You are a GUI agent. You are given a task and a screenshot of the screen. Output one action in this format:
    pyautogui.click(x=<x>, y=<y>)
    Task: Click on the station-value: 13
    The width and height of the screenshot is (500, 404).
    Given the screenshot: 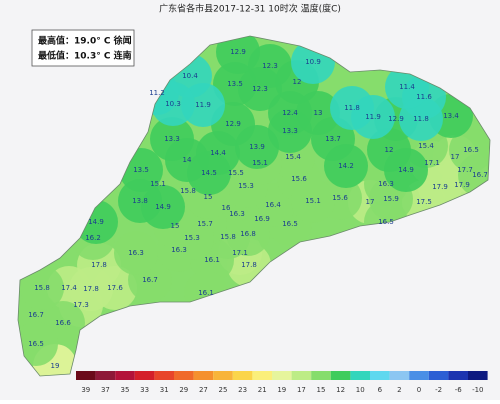 What is the action you would take?
    pyautogui.click(x=318, y=113)
    